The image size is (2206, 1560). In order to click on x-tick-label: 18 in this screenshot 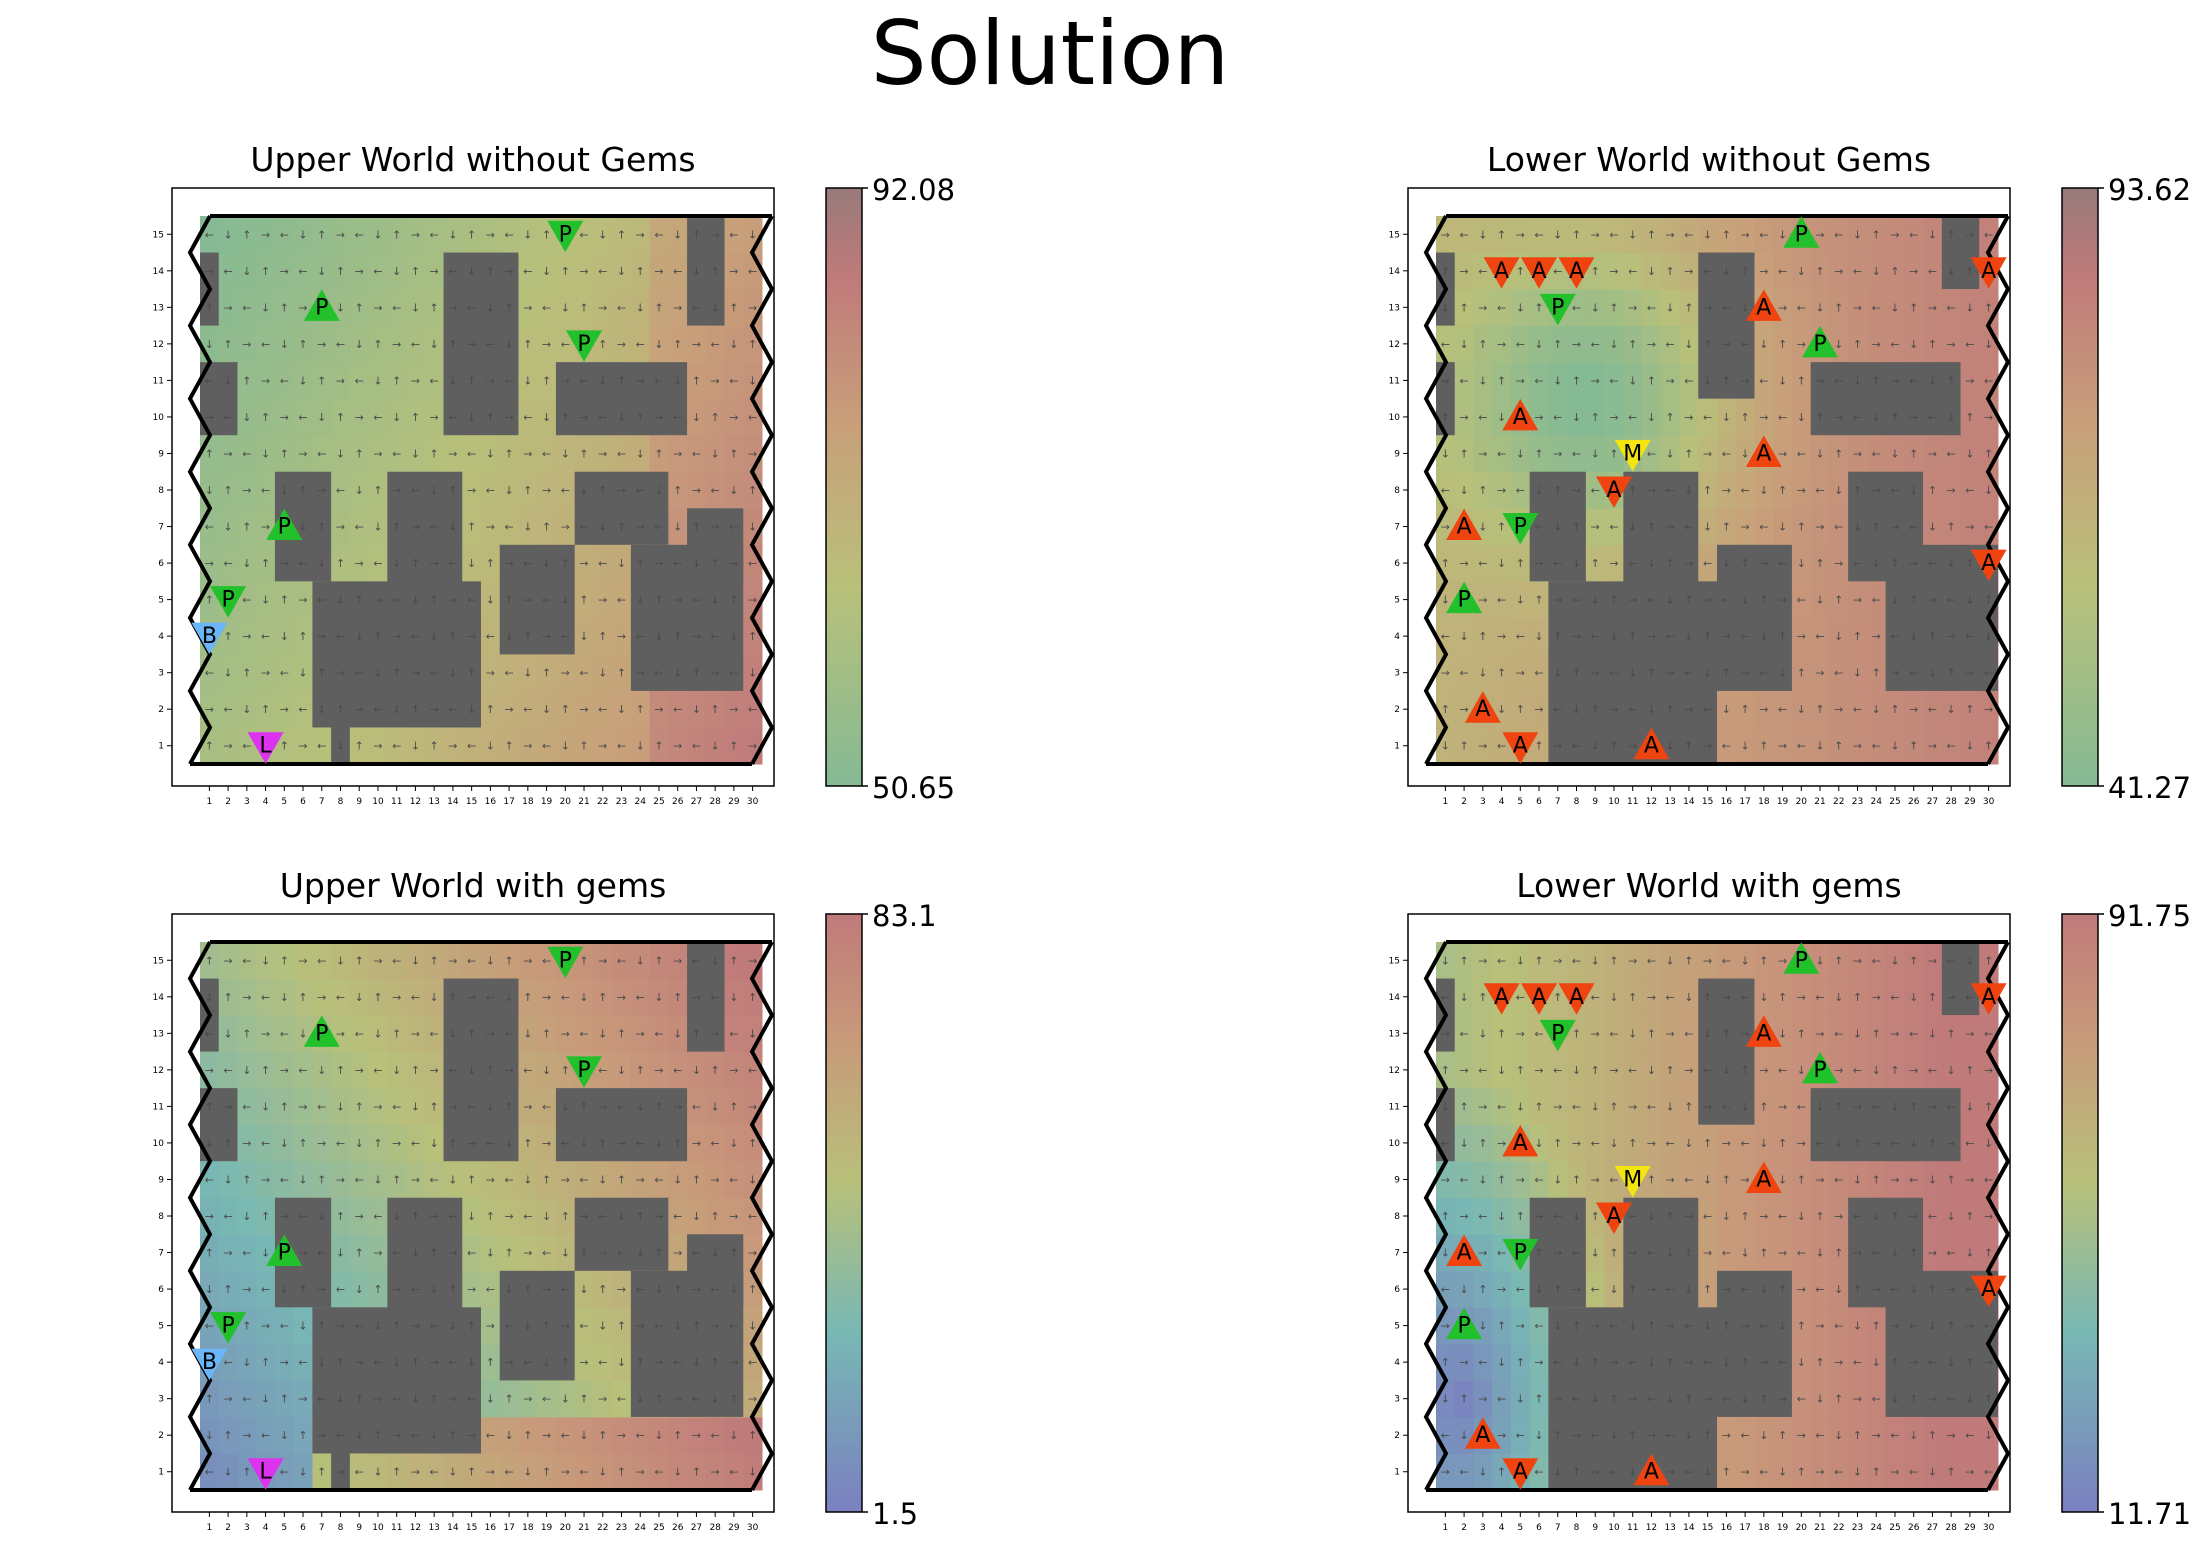, I will do `click(528, 1528)`.